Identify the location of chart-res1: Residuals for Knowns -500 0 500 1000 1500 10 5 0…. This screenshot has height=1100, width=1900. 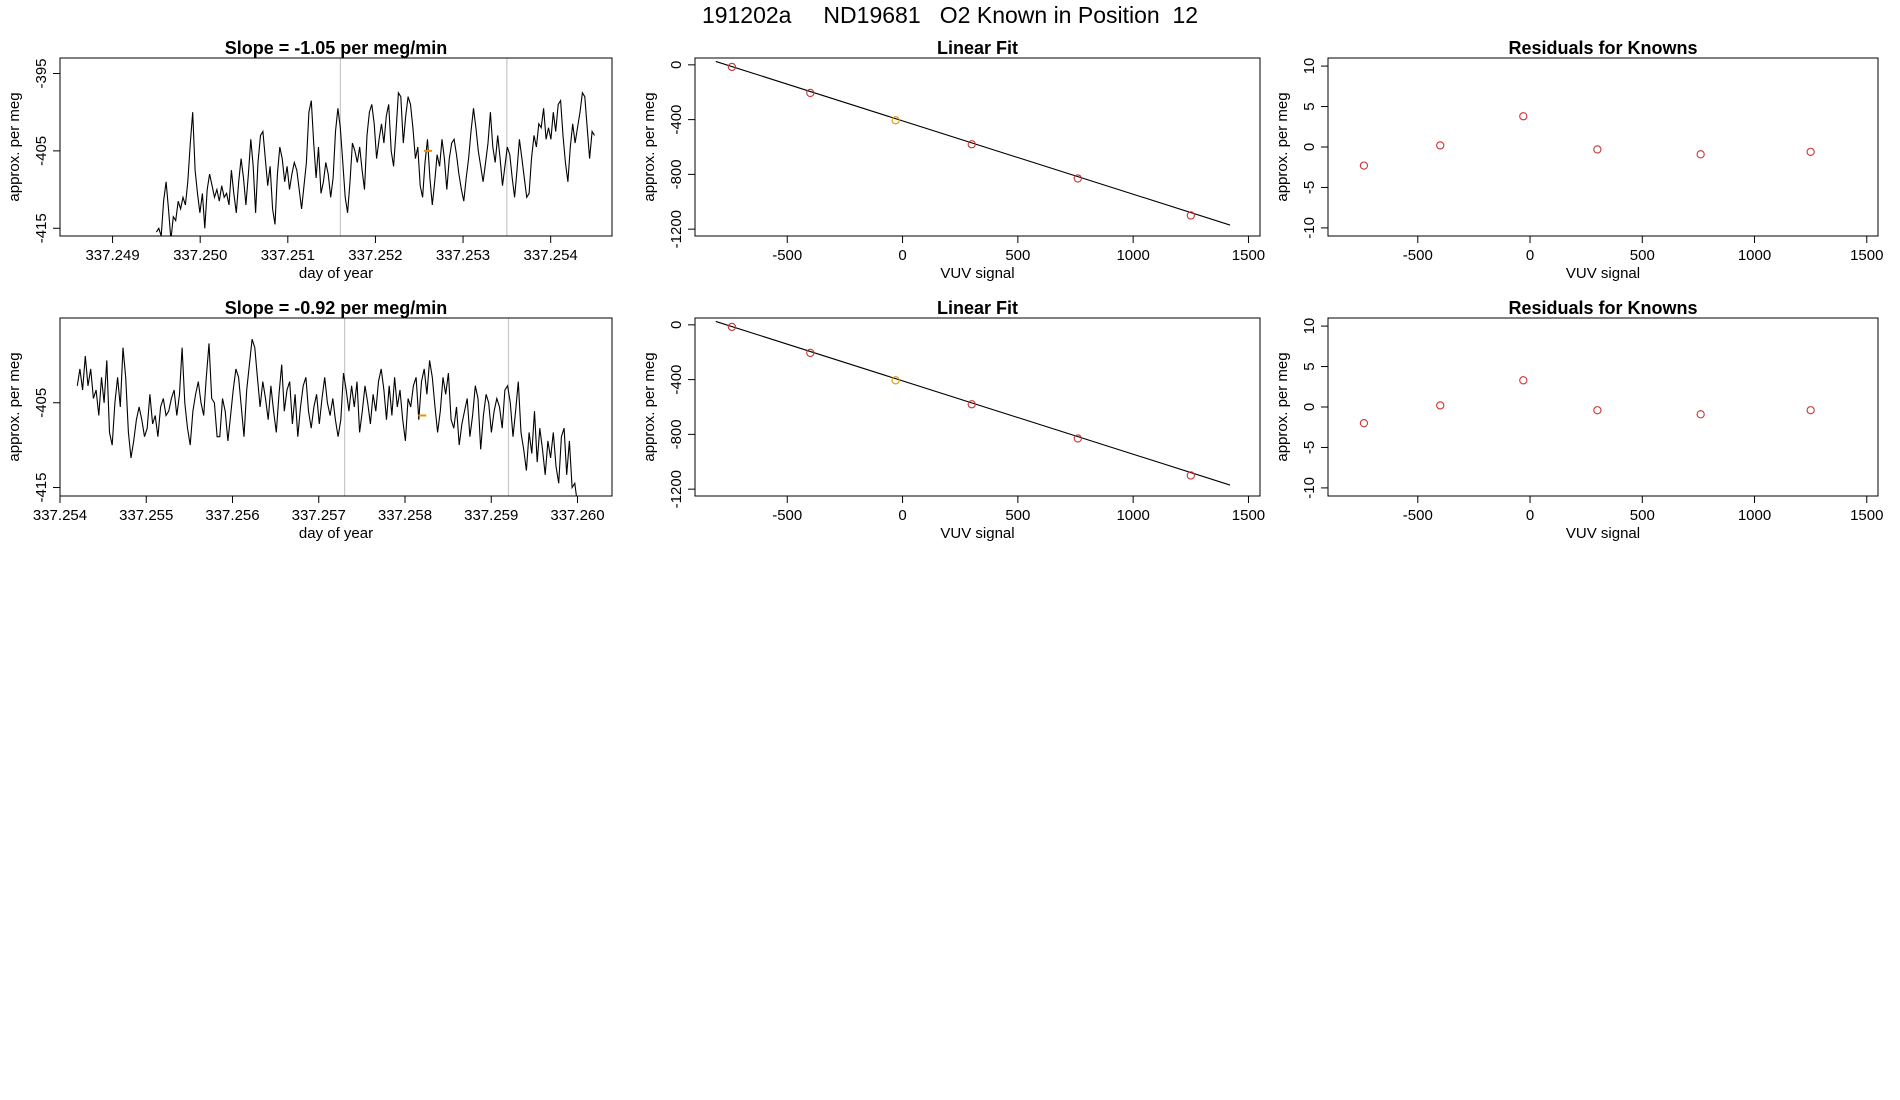
(1578, 160).